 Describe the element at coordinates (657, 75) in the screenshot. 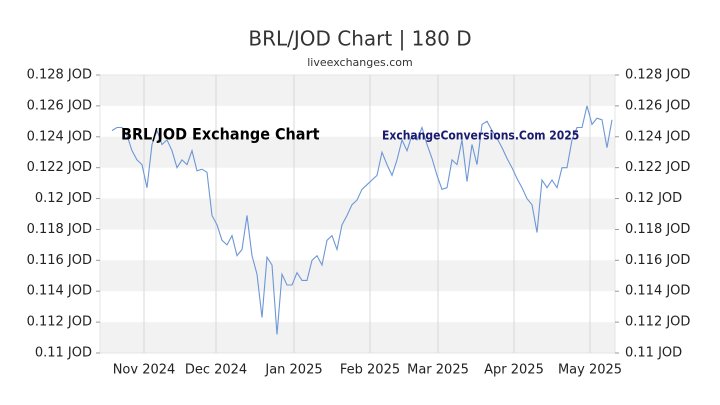

I see `y2-tick-label: 0.128 JOD` at that location.